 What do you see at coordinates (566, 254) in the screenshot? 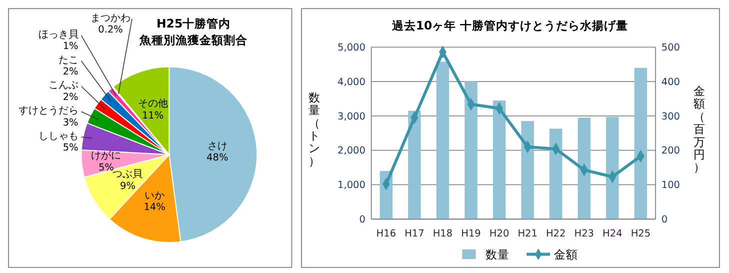
I see `legend-label: 金額` at bounding box center [566, 254].